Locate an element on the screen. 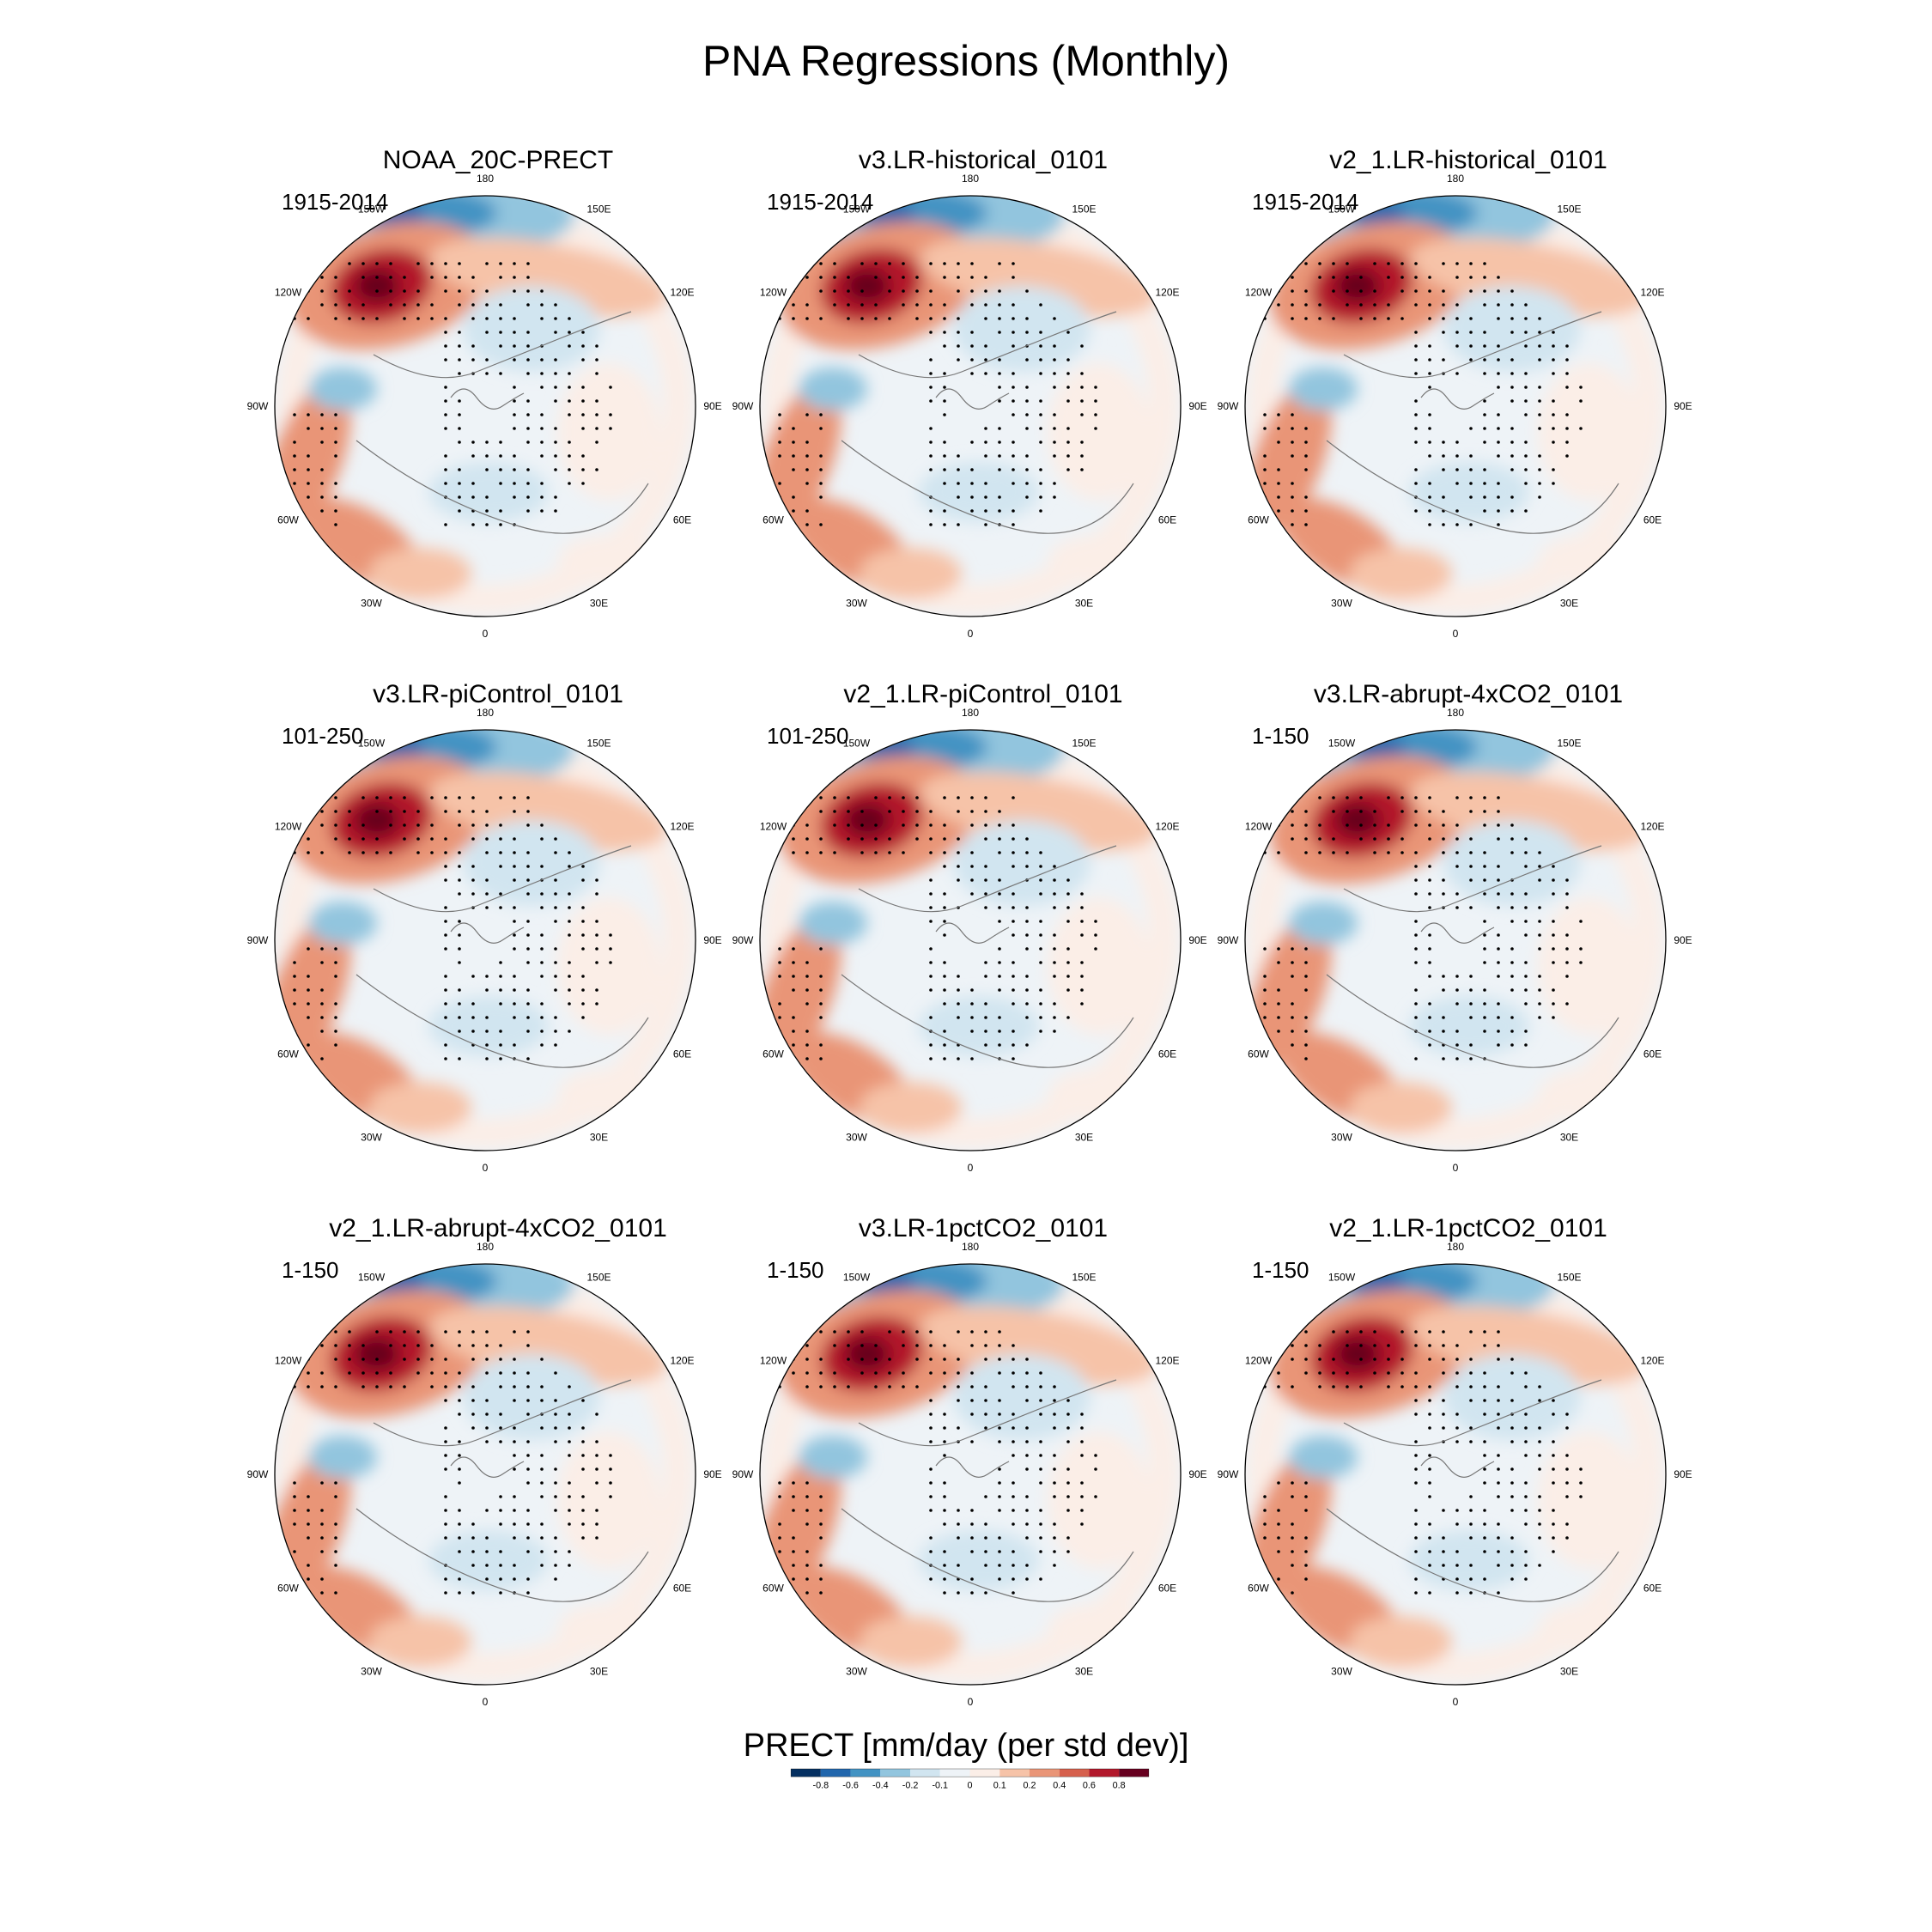 The image size is (1932, 1932). colorbar-tick-label: -0.2 is located at coordinates (910, 1785).